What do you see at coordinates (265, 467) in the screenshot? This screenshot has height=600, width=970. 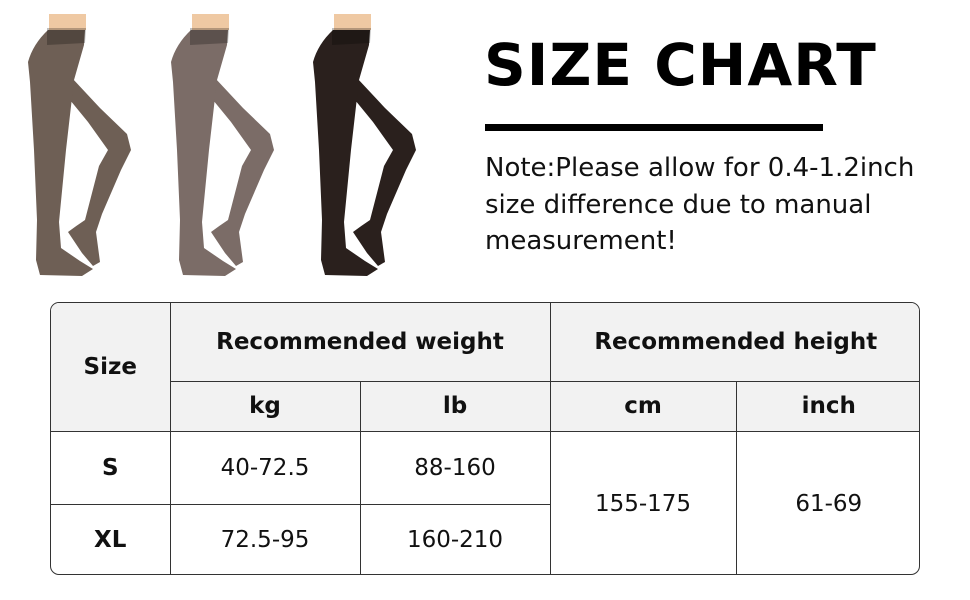 I see `kg-cell: 40-72.5` at bounding box center [265, 467].